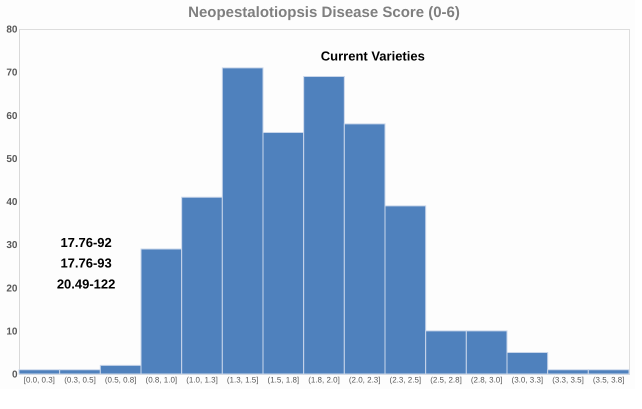 Image resolution: width=642 pixels, height=409 pixels. Describe the element at coordinates (372, 56) in the screenshot. I see `annotation: Current Varieties` at that location.